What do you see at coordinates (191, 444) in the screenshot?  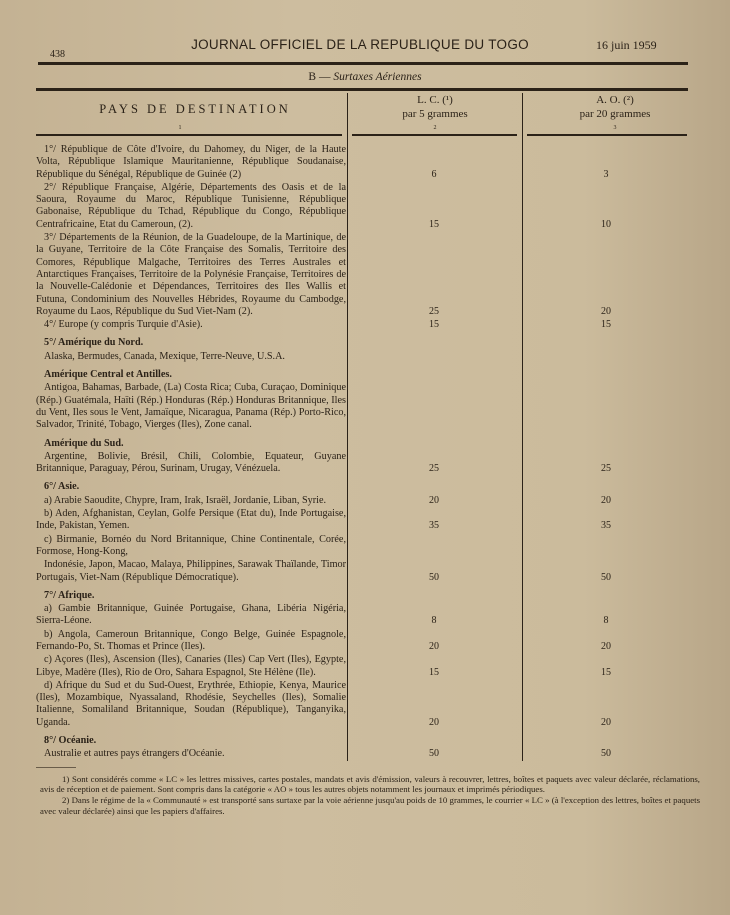 I see `group-heading: Amérique du Sud.` at bounding box center [191, 444].